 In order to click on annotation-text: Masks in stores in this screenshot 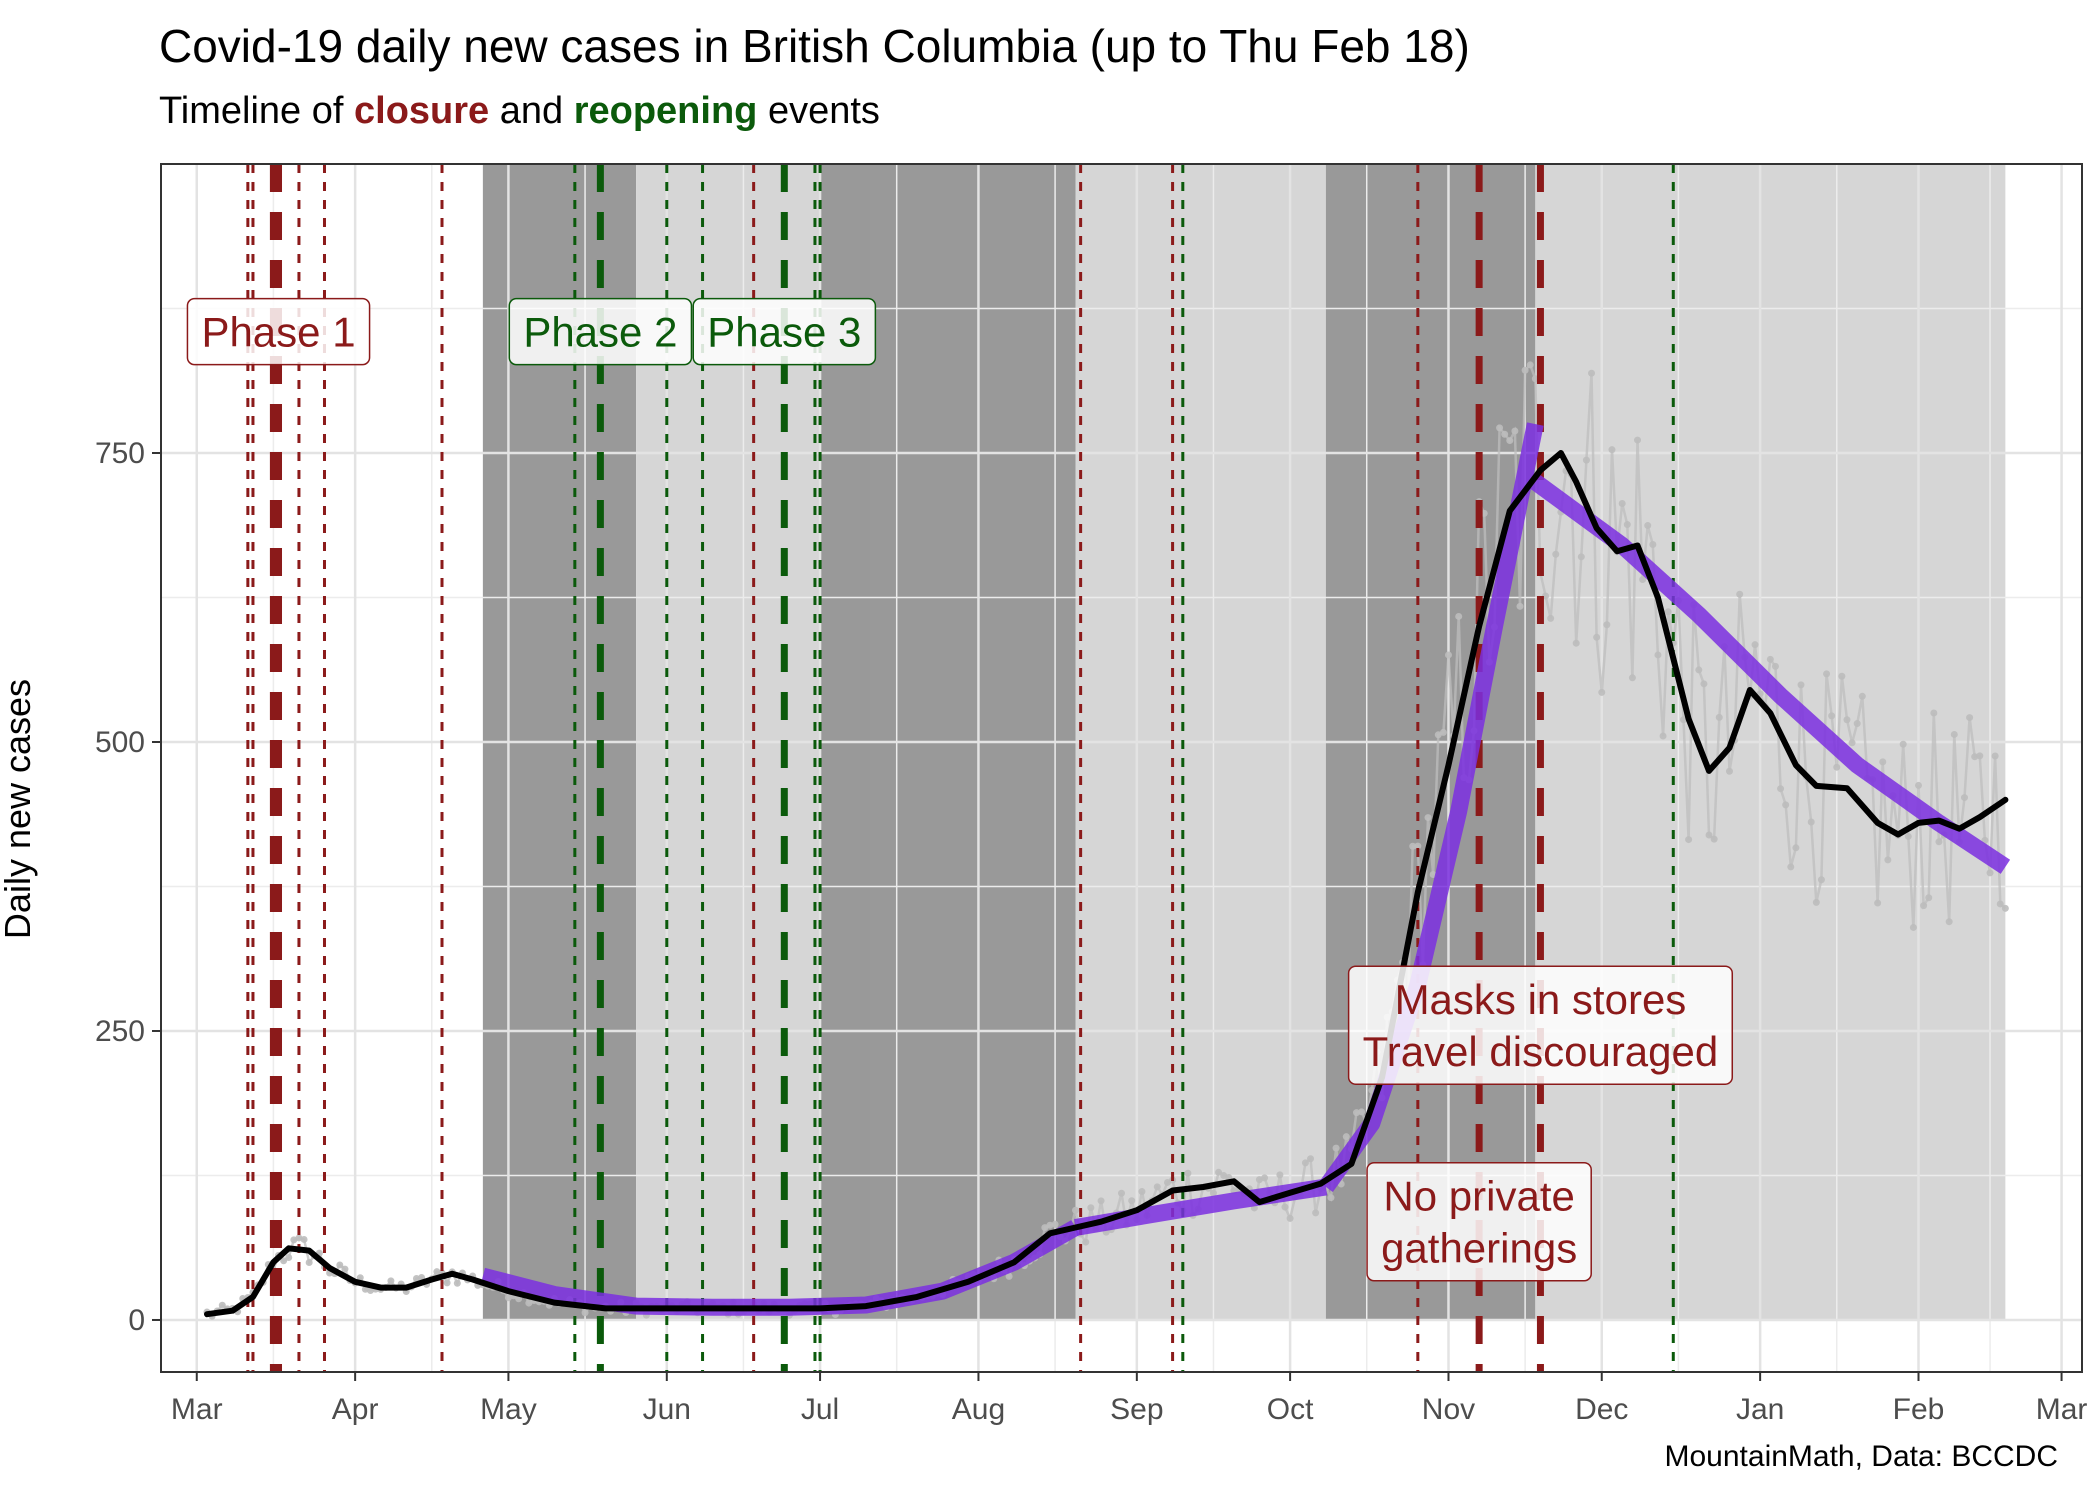, I will do `click(1541, 999)`.